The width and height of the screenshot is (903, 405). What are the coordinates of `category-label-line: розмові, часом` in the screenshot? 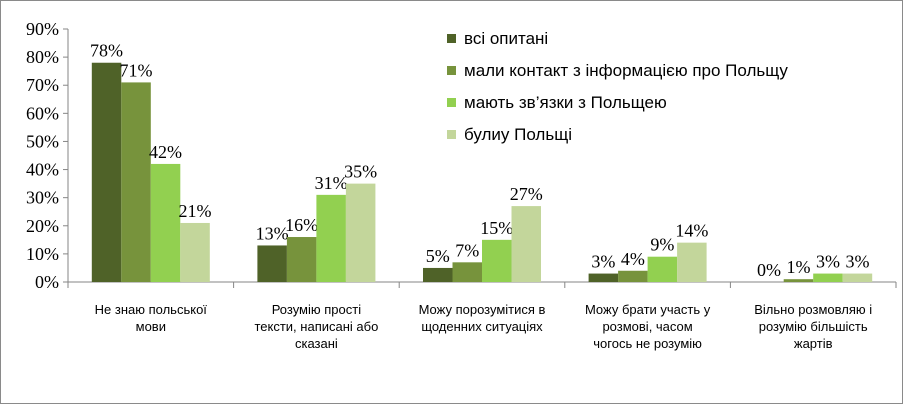 It's located at (647, 326).